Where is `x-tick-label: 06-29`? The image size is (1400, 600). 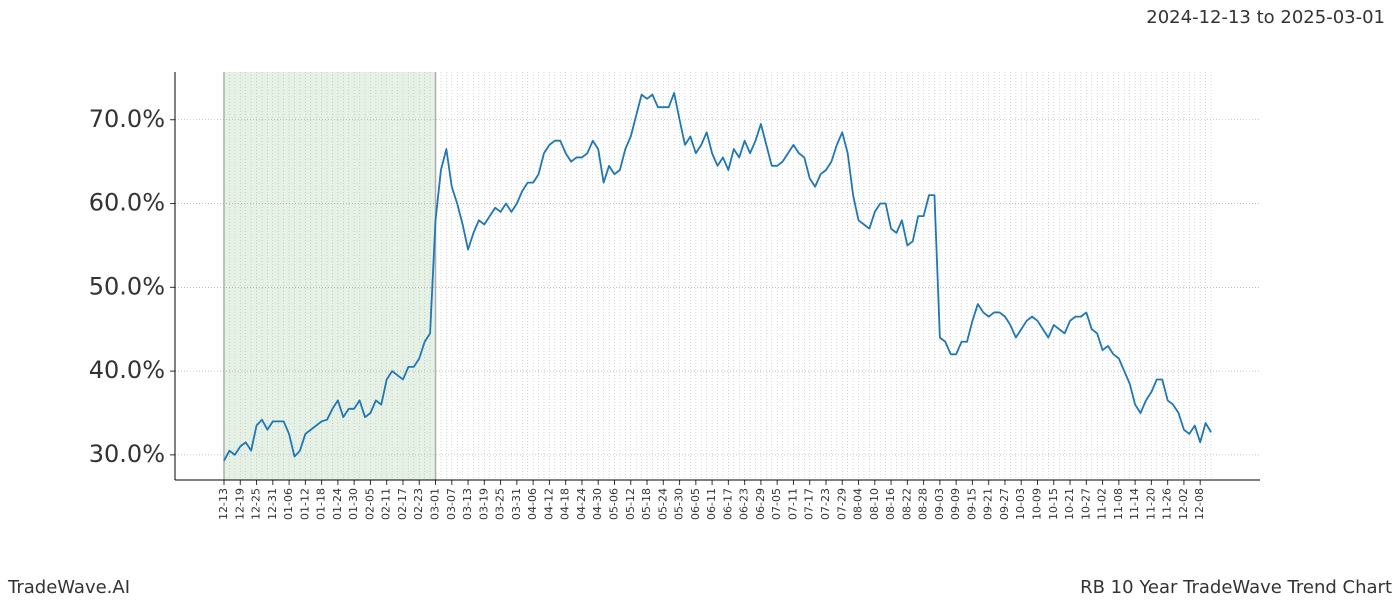 x-tick-label: 06-29 is located at coordinates (760, 504).